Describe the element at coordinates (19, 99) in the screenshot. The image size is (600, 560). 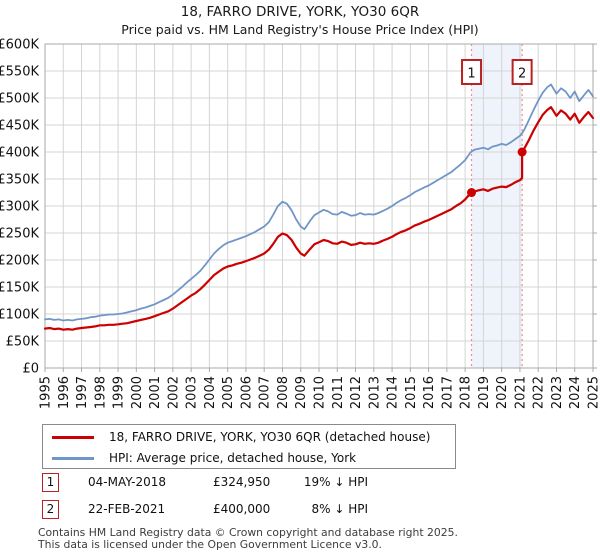
I see `y-axis-label: £500K` at that location.